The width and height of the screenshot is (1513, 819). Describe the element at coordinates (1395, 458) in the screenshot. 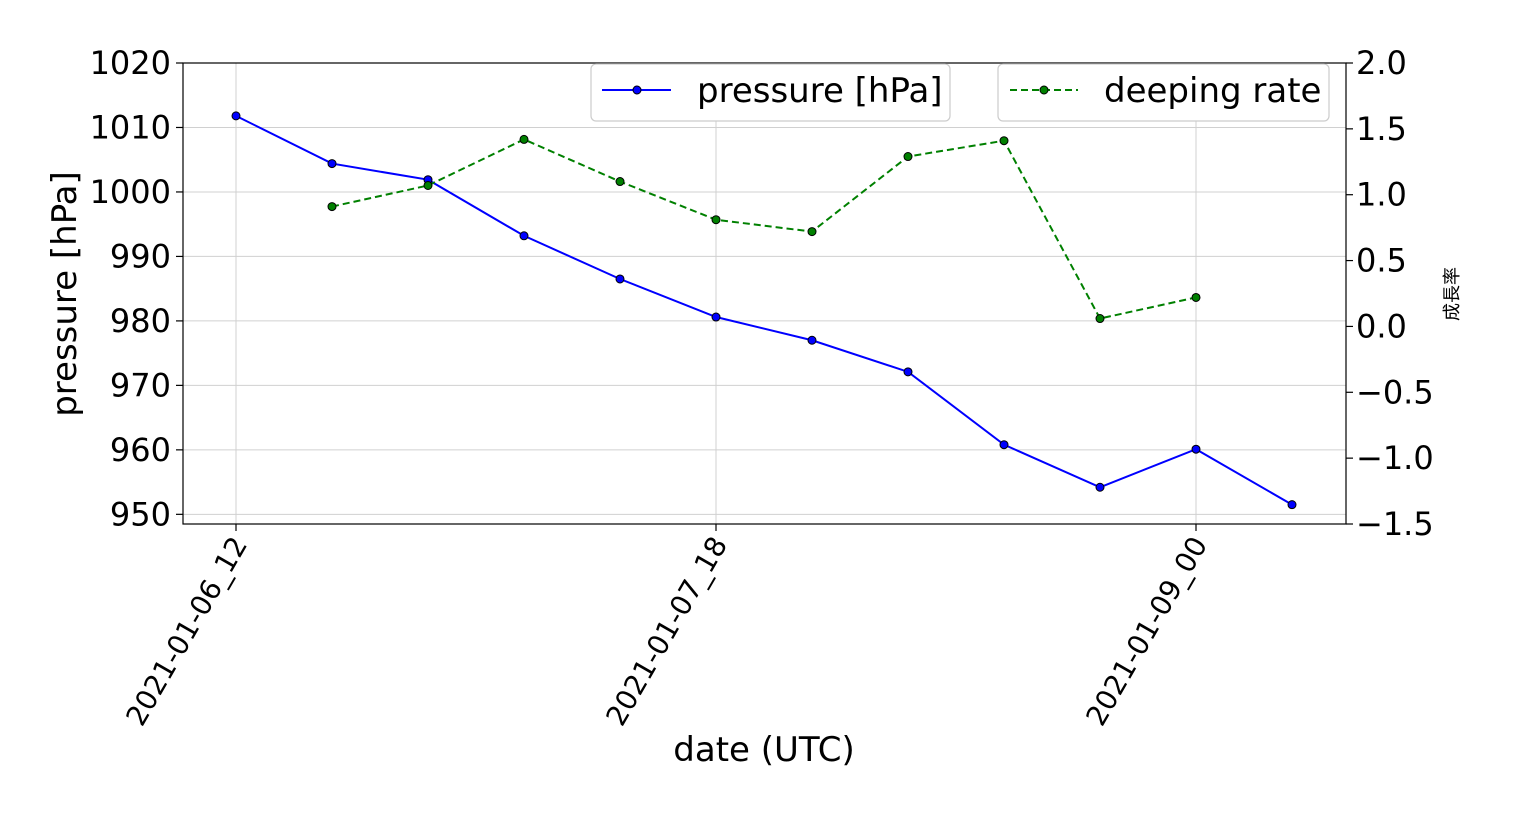

I see `y-tick-label-right: −1.0` at that location.